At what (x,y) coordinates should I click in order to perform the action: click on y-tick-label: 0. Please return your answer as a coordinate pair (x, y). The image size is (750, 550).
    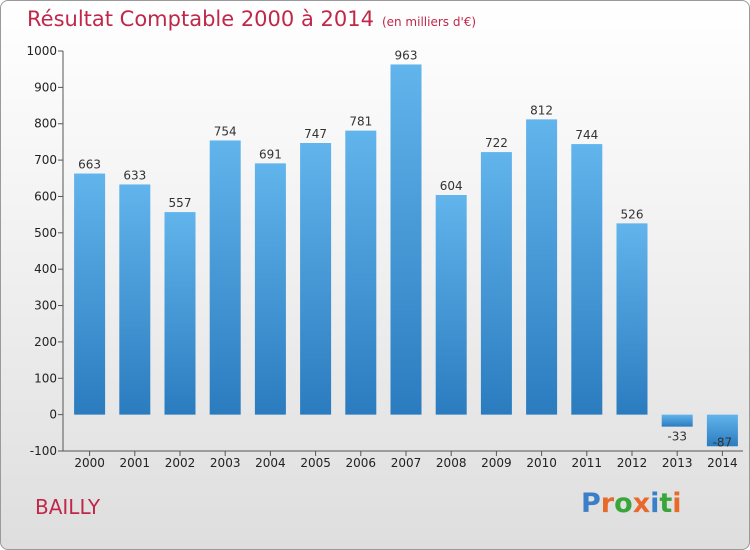
    Looking at the image, I should click on (53, 415).